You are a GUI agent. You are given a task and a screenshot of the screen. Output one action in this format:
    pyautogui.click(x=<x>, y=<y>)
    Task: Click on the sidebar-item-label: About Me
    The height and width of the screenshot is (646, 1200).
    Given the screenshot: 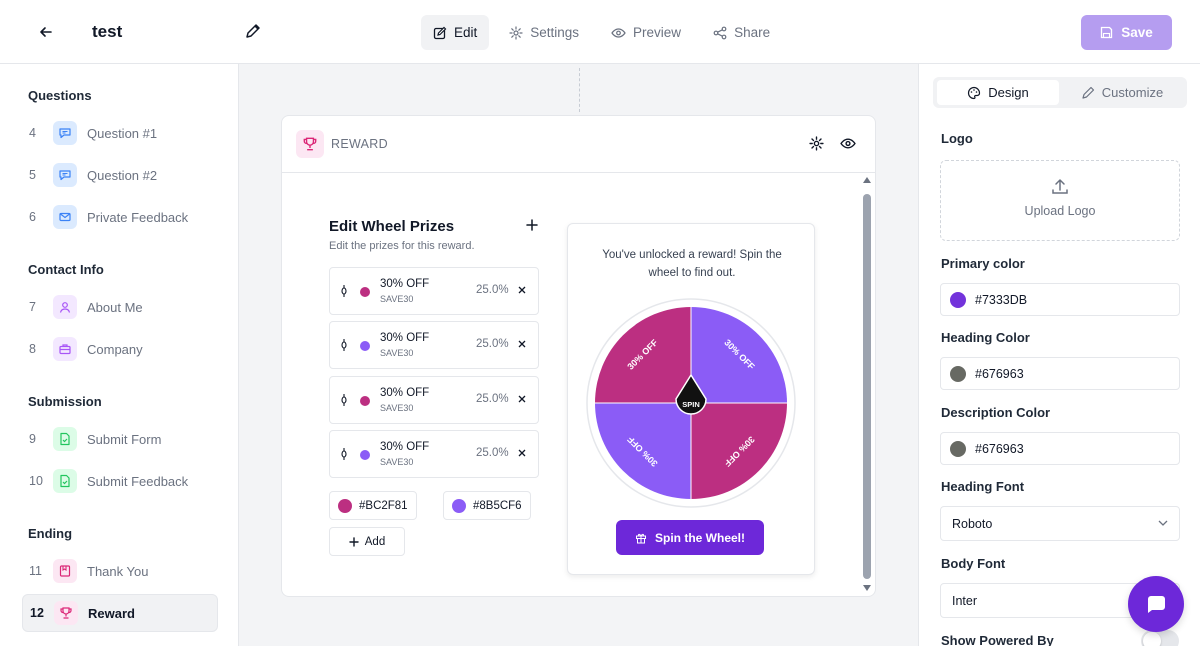 What is the action you would take?
    pyautogui.click(x=115, y=307)
    